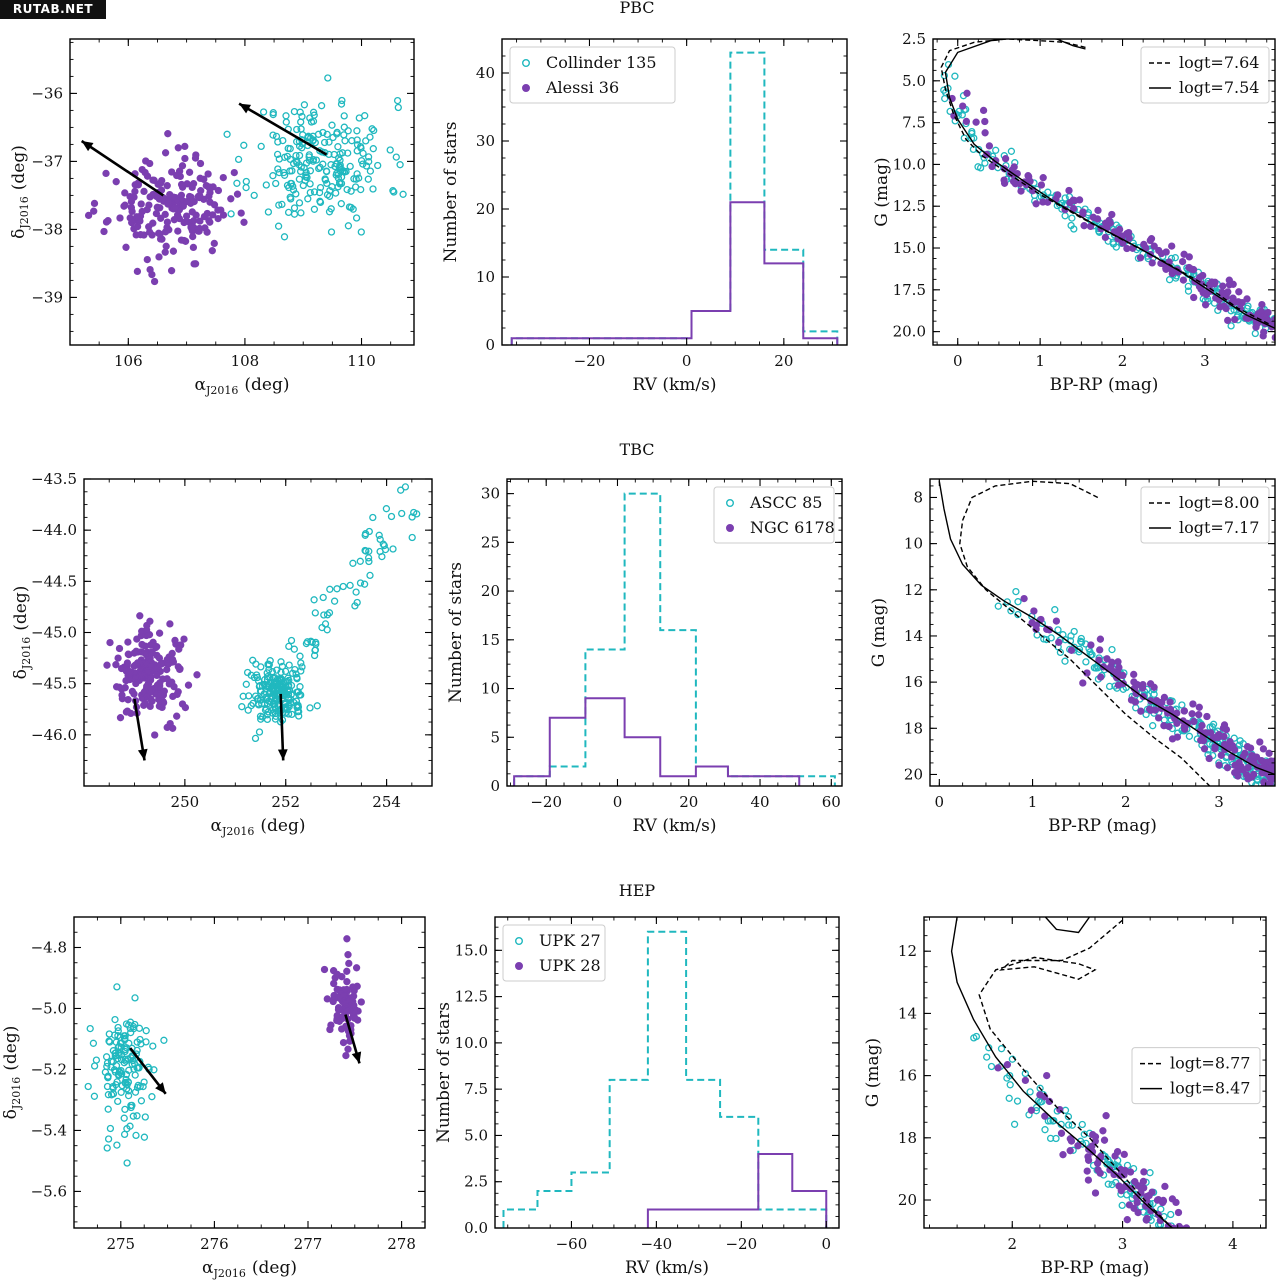 Image resolution: width=1277 pixels, height=1280 pixels. I want to click on tbc_rv-xtick-label: −20, so click(546, 802).